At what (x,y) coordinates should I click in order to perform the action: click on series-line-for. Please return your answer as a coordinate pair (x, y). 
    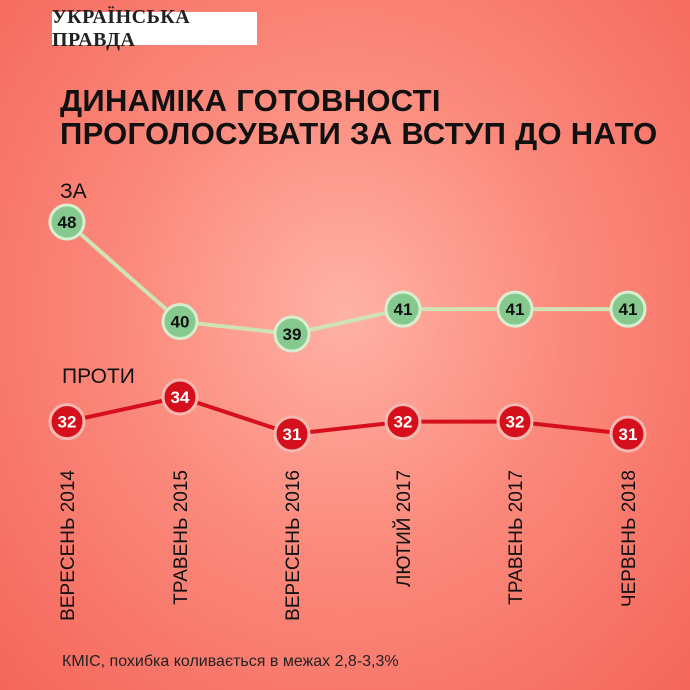
    Looking at the image, I should click on (346, 278).